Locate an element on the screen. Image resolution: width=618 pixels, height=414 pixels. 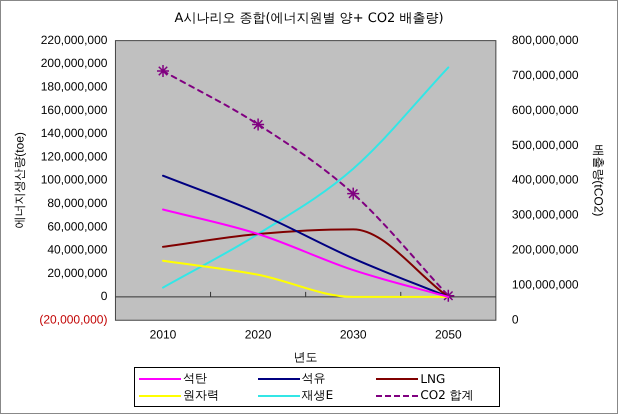
chart-title: A시나리오 종합(에너지원별 양+ CO2 배출량) is located at coordinates (309, 18).